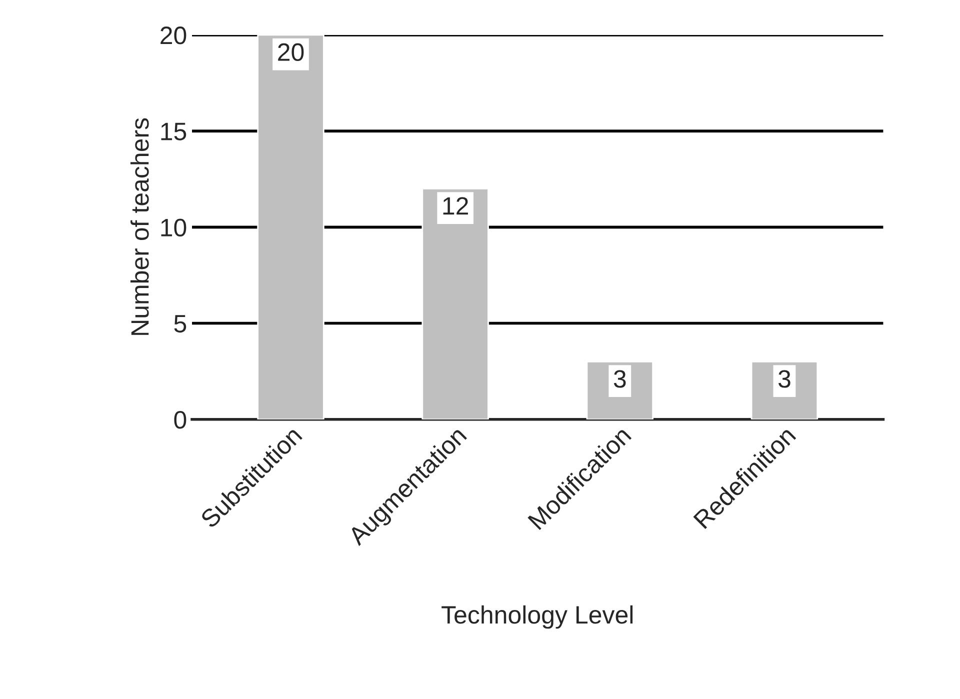 The width and height of the screenshot is (960, 699). I want to click on y-tick-label: 20, so click(173, 35).